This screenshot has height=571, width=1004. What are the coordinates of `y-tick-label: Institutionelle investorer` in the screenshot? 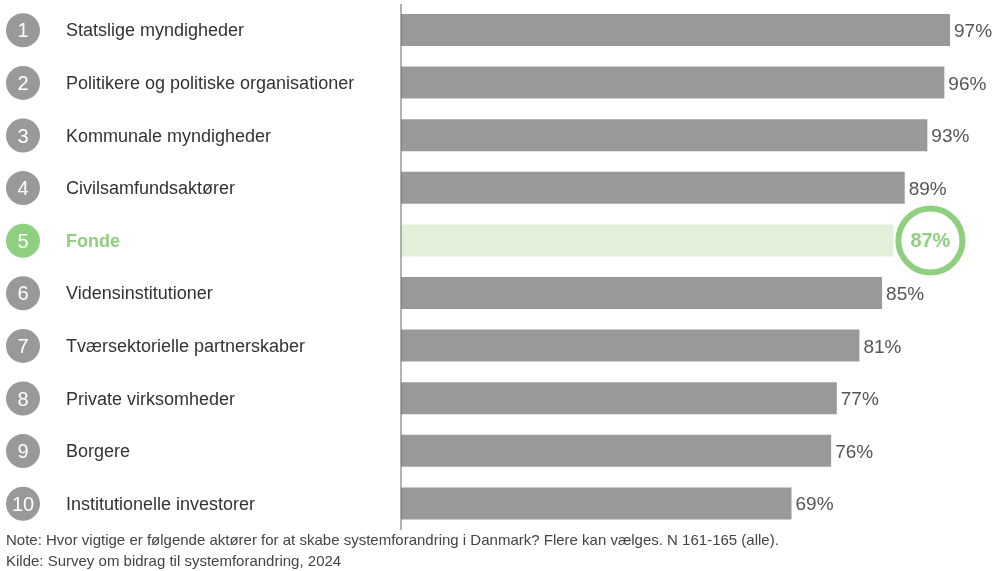 It's located at (161, 503).